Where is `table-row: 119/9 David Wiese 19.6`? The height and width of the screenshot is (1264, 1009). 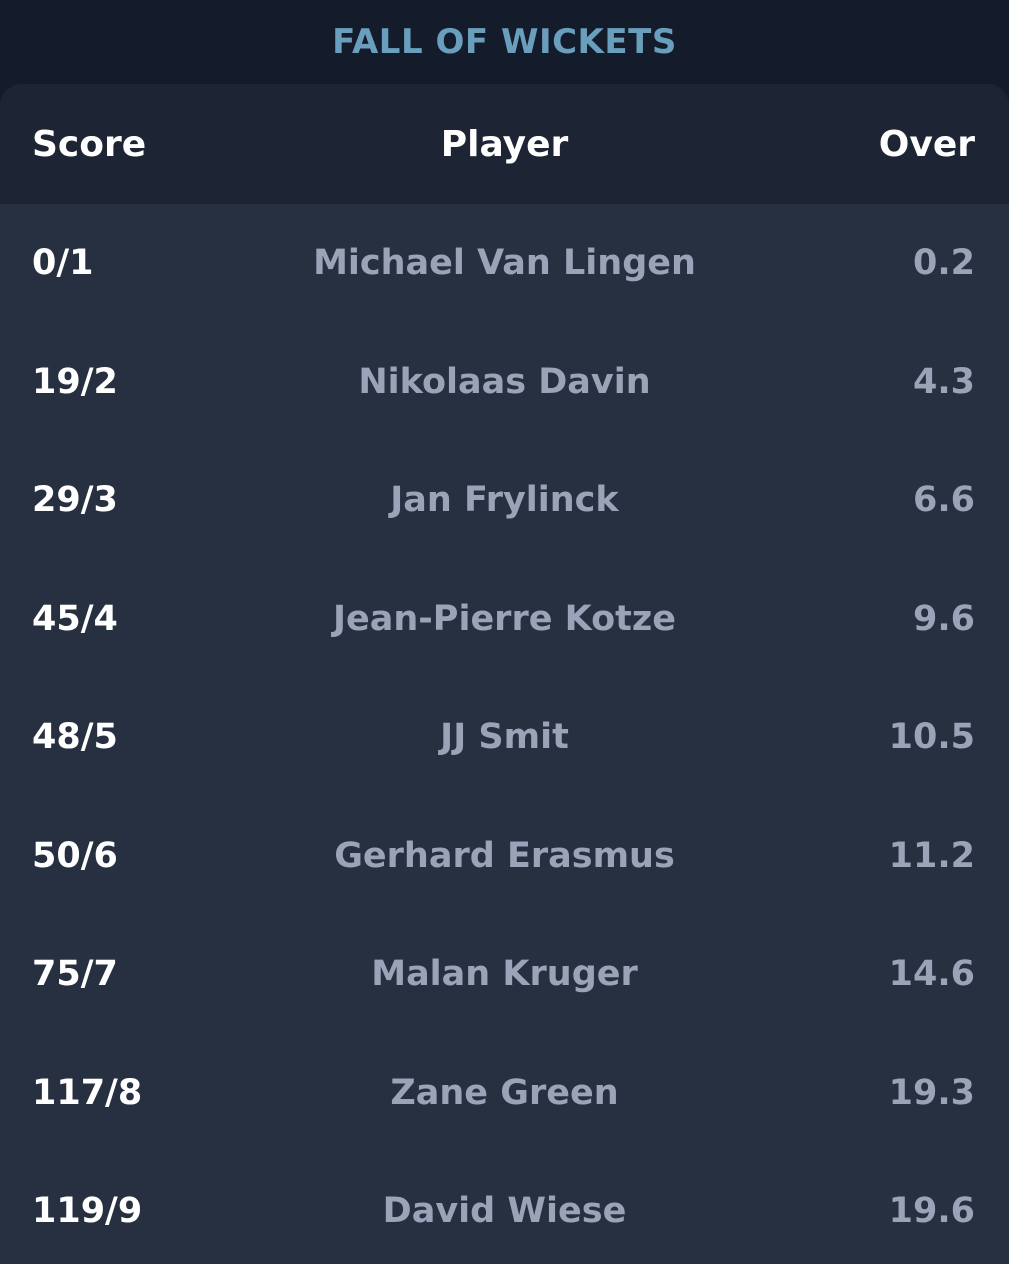 table-row: 119/9 David Wiese 19.6 is located at coordinates (504, 1208).